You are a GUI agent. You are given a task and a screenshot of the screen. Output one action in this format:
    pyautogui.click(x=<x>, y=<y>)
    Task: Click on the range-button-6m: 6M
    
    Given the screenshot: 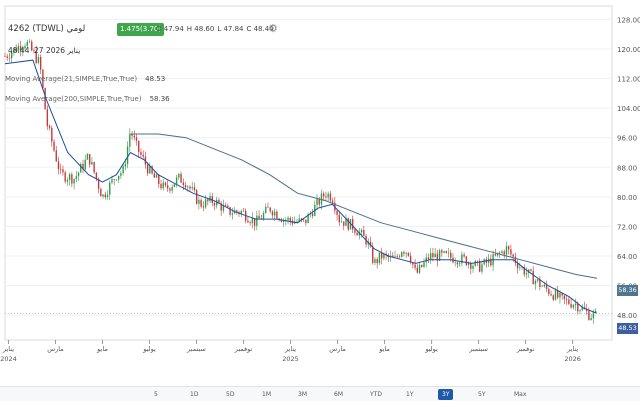 What is the action you would take?
    pyautogui.click(x=338, y=394)
    